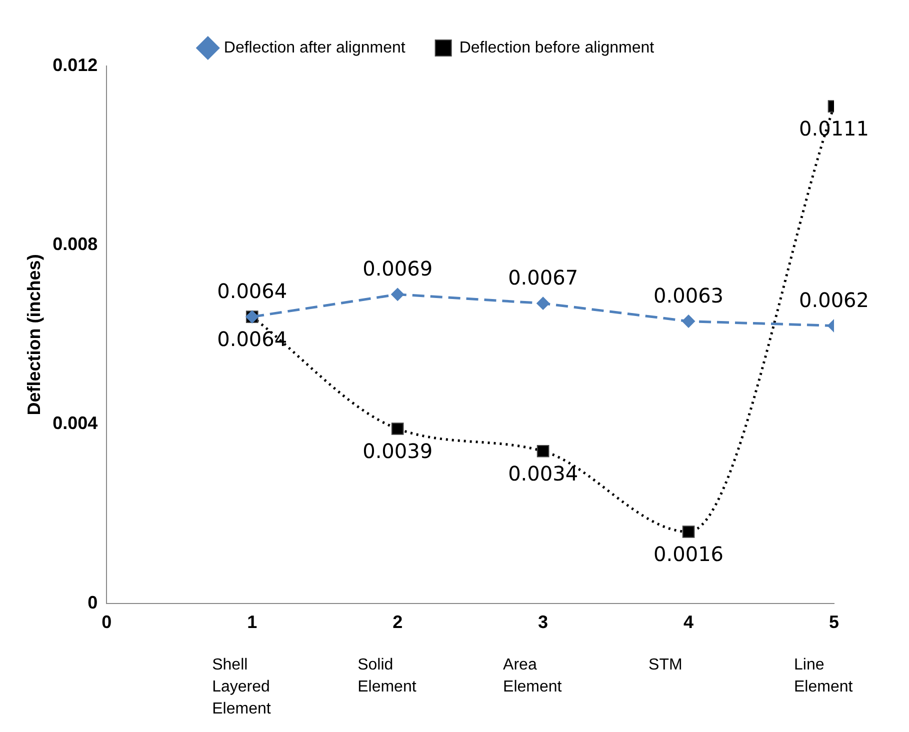  What do you see at coordinates (387, 676) in the screenshot?
I see `text: Solid Element` at bounding box center [387, 676].